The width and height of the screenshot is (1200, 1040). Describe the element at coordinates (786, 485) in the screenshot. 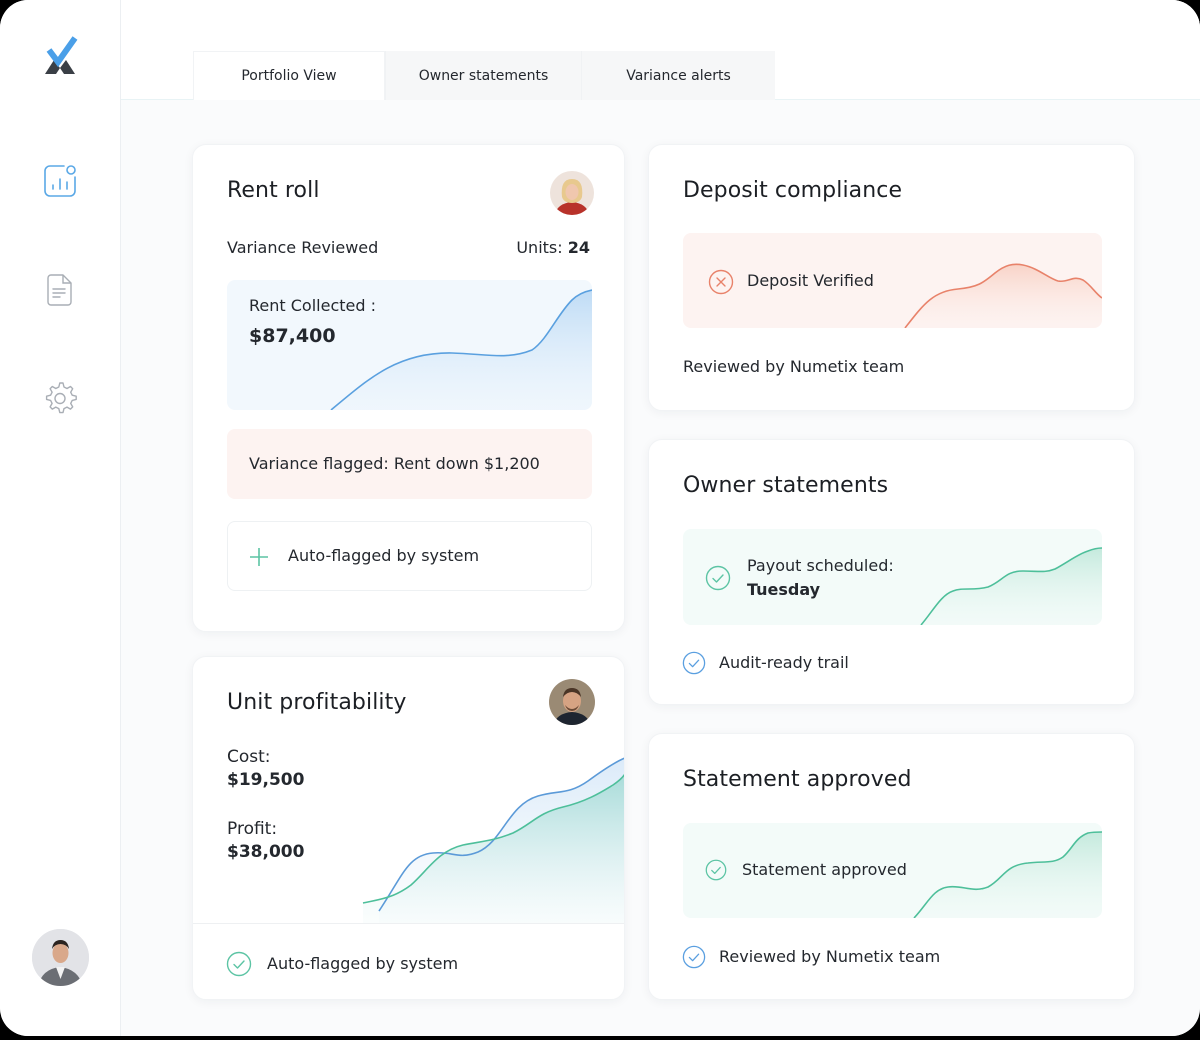

I see `card-title: Owner statements` at that location.